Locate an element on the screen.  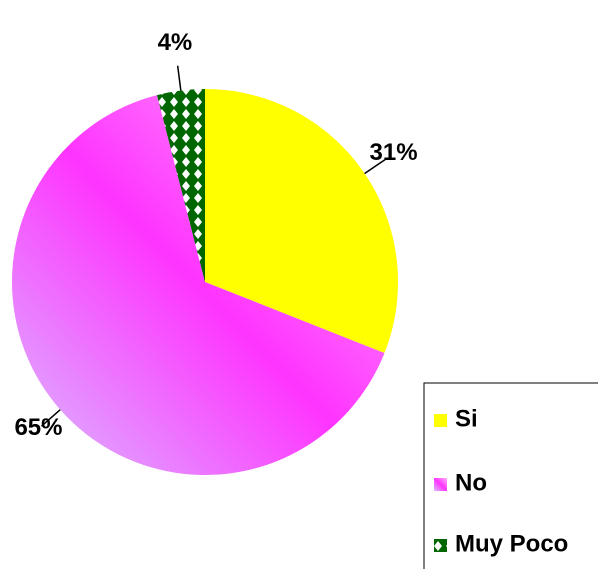
legend-box is located at coordinates (510, 475).